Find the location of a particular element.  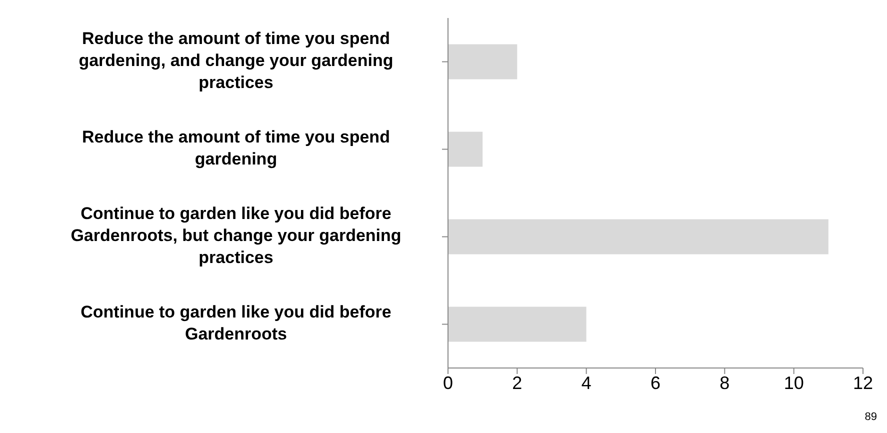

x-tick-label: 12 is located at coordinates (863, 382).